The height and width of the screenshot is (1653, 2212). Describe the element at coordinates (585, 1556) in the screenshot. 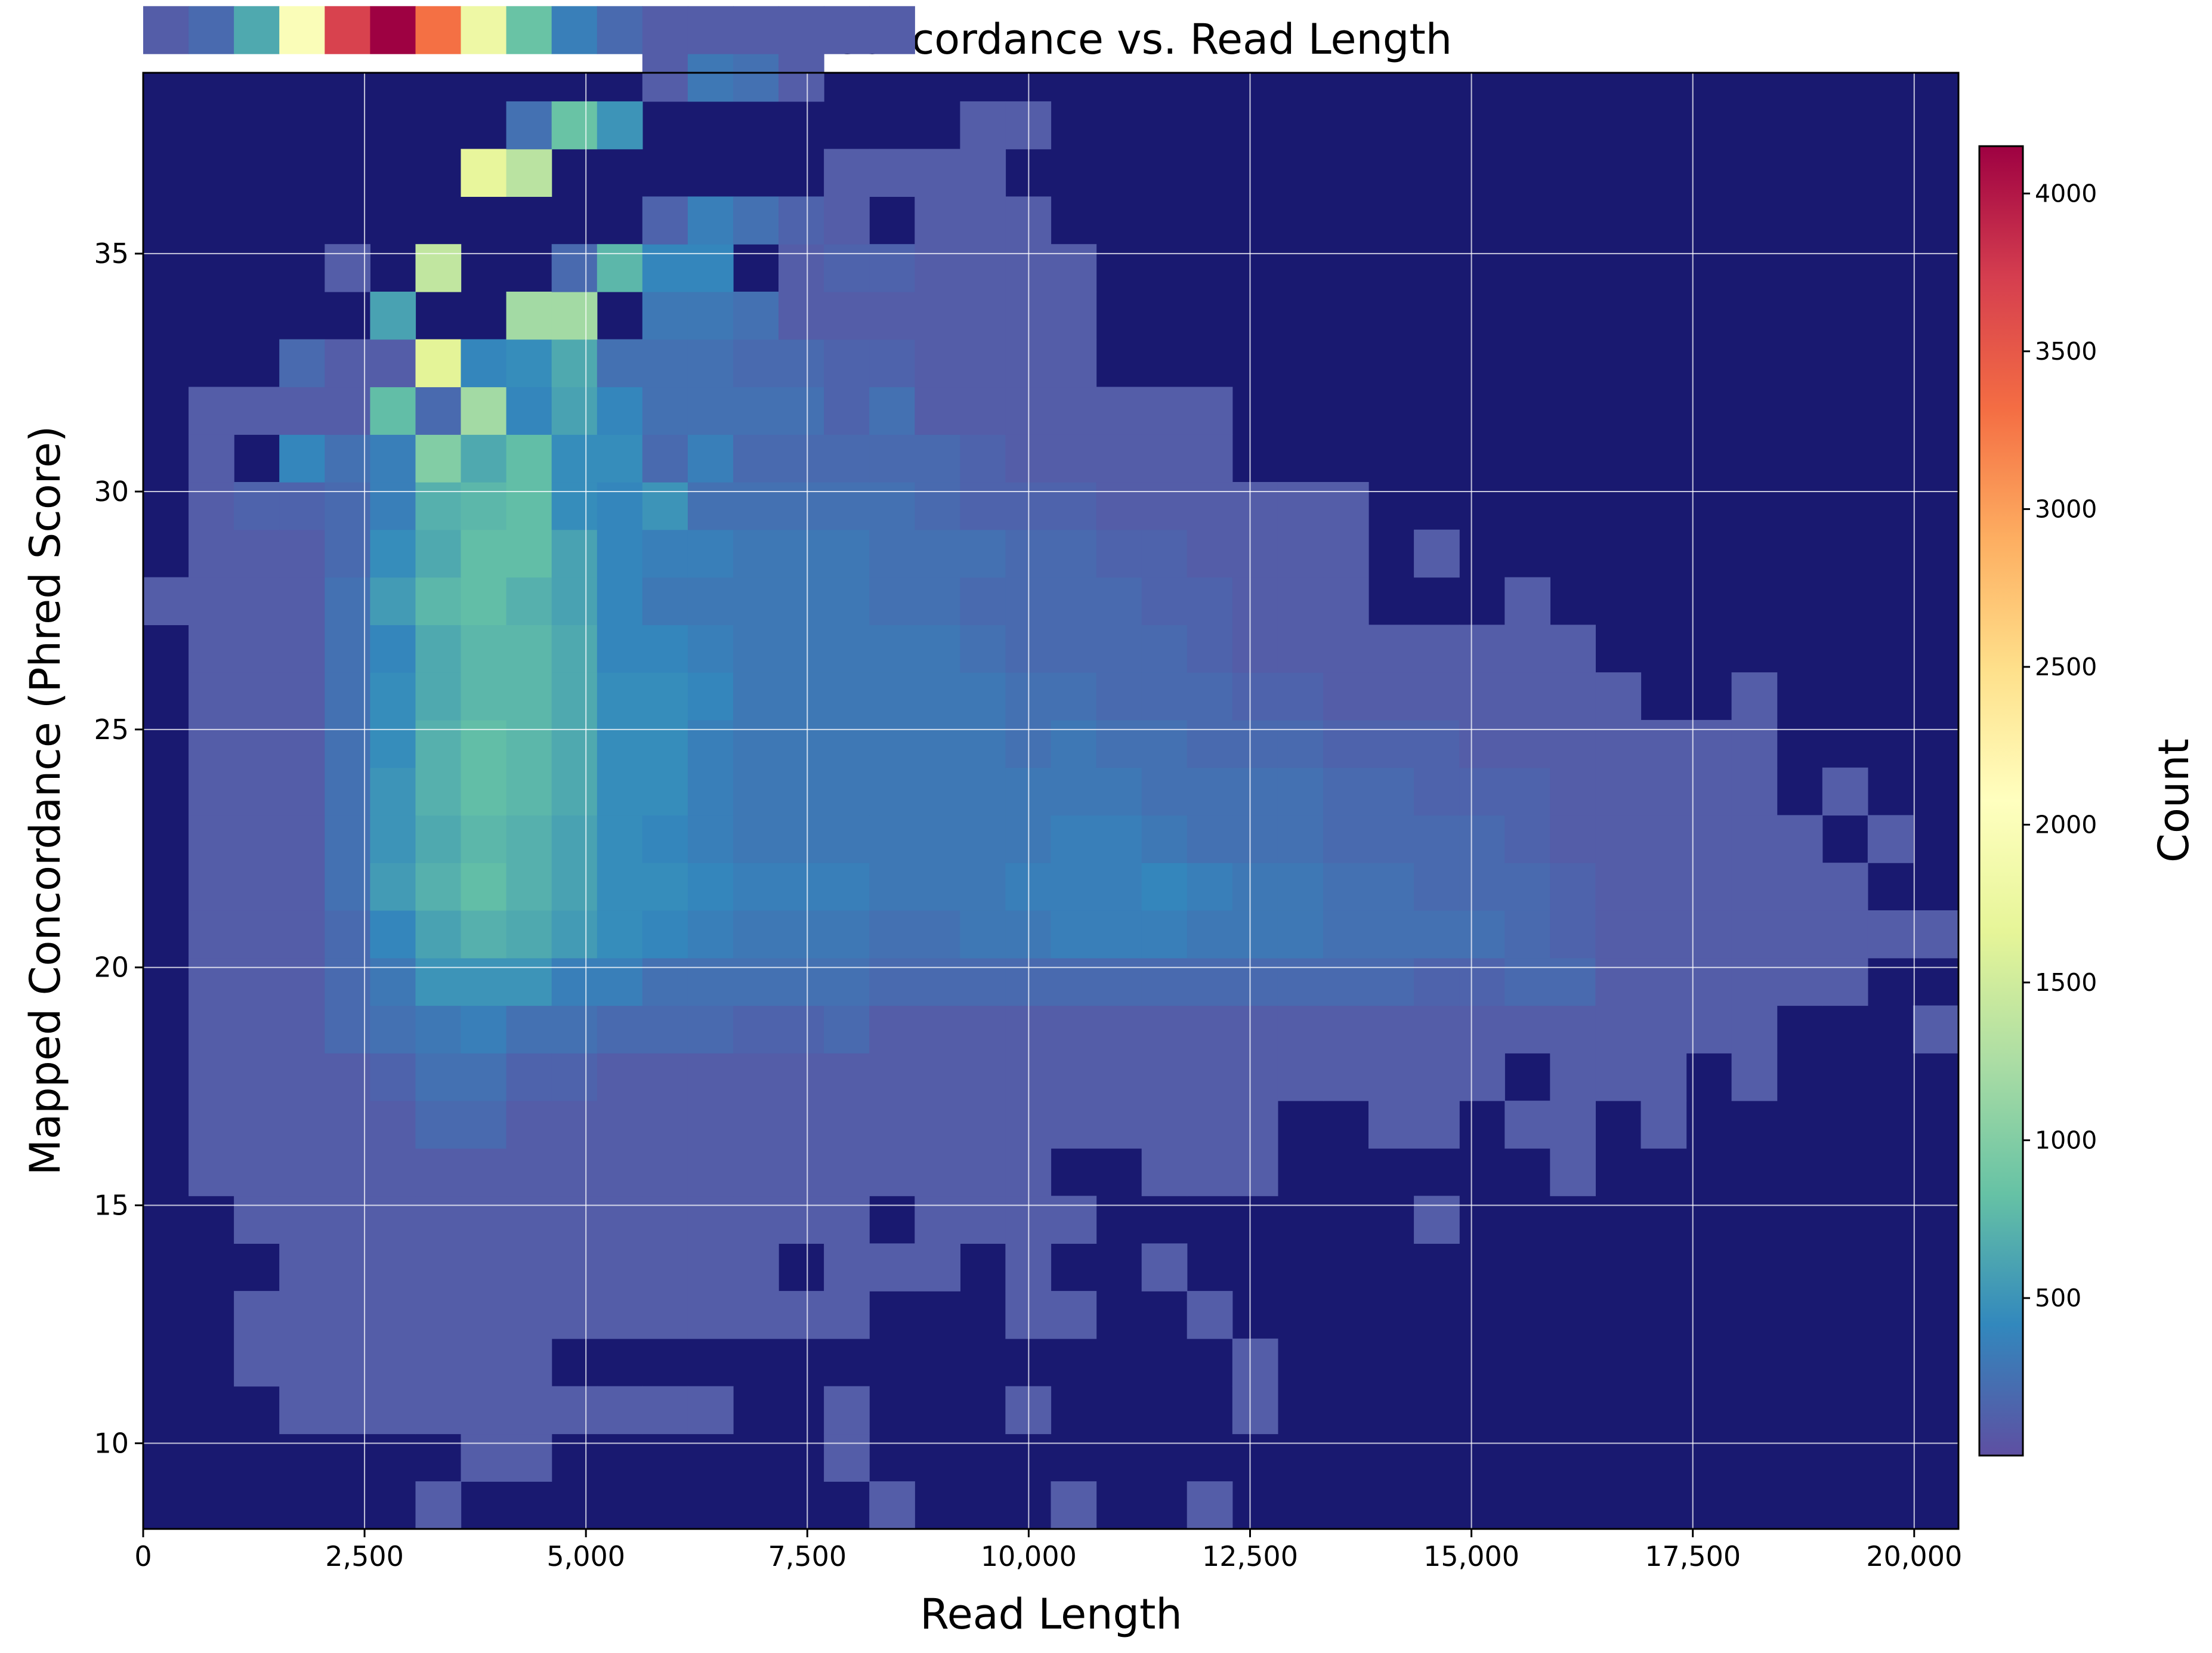

I see `x-tick-label: 5,000` at that location.